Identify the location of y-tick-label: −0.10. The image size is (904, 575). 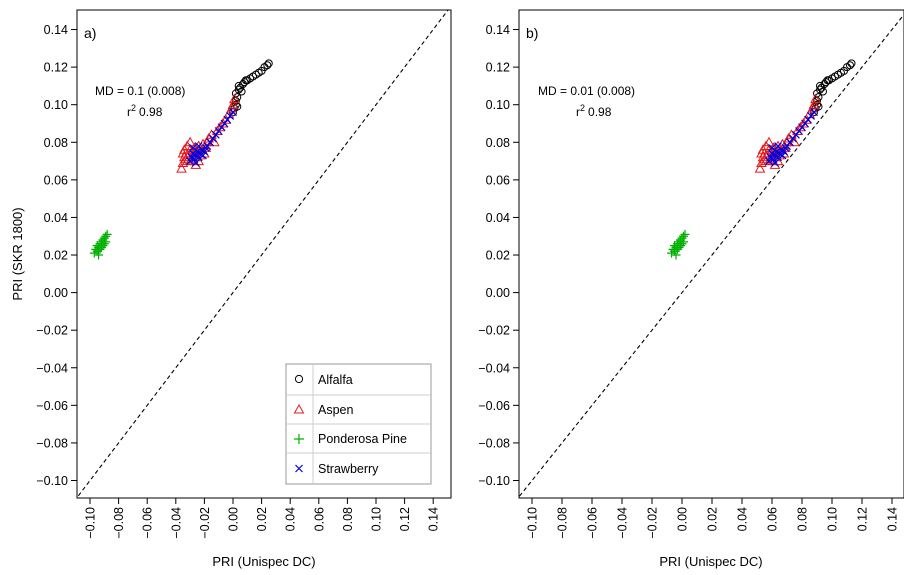
(494, 481).